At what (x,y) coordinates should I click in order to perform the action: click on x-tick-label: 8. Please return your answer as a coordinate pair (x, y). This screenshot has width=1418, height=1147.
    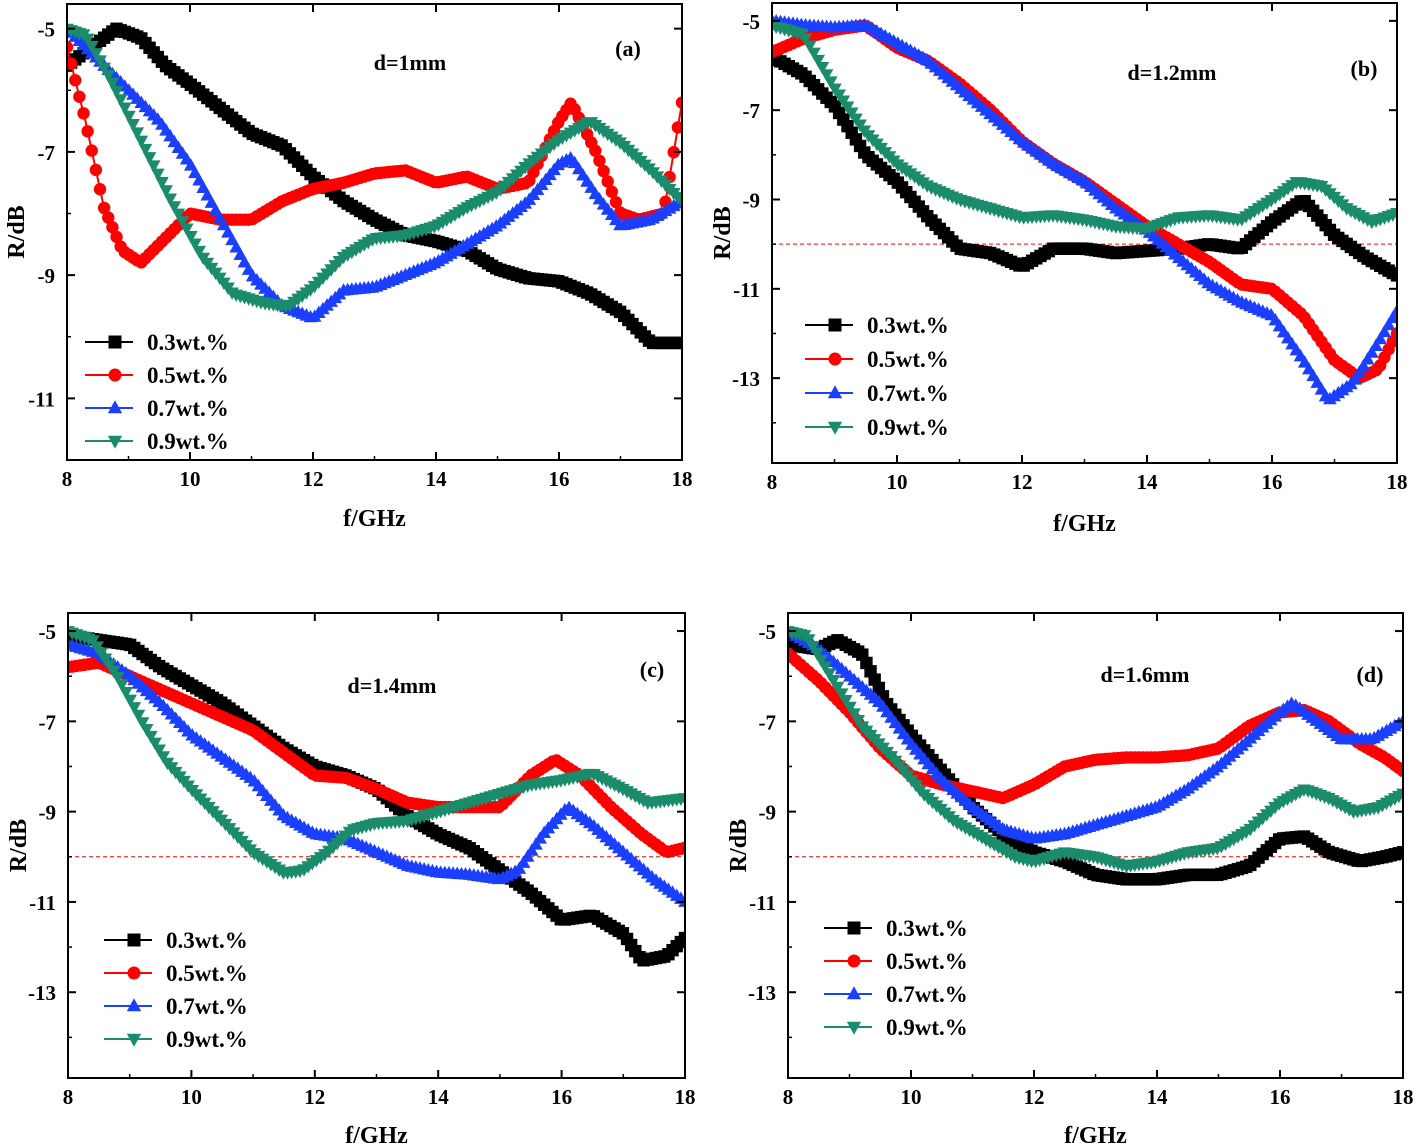
    Looking at the image, I should click on (68, 1097).